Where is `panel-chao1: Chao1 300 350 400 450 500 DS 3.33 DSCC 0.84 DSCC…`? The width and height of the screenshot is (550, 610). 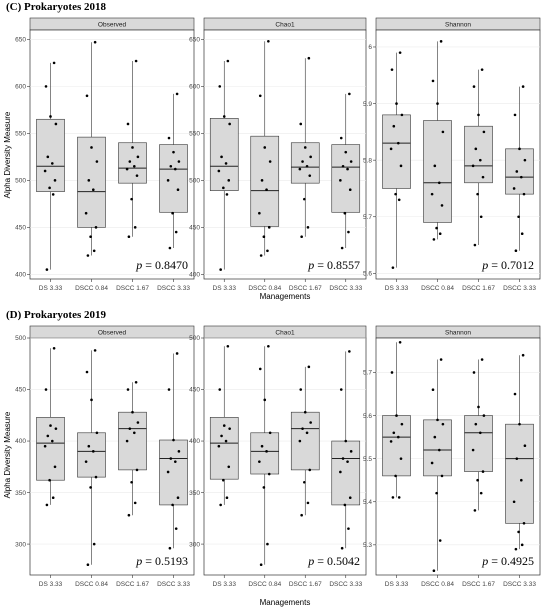 panel-chao1: Chao1 300 350 400 450 500 DS 3.33 DSCC 0.84 DSCC… is located at coordinates (278, 456).